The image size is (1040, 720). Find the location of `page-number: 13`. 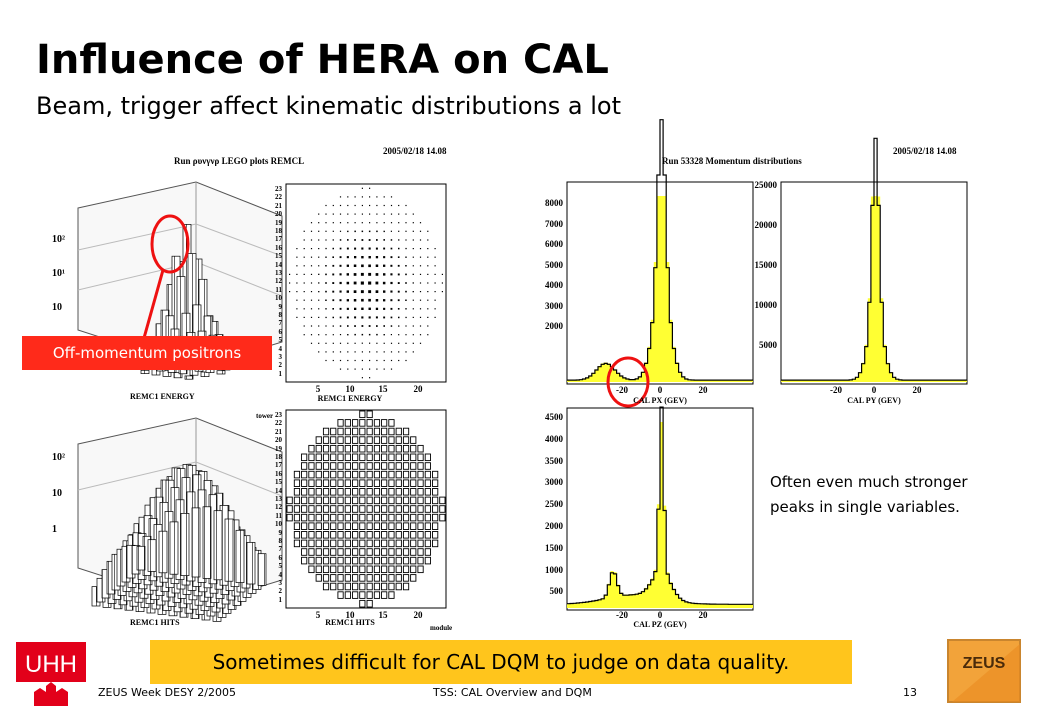

page-number: 13 is located at coordinates (910, 692).